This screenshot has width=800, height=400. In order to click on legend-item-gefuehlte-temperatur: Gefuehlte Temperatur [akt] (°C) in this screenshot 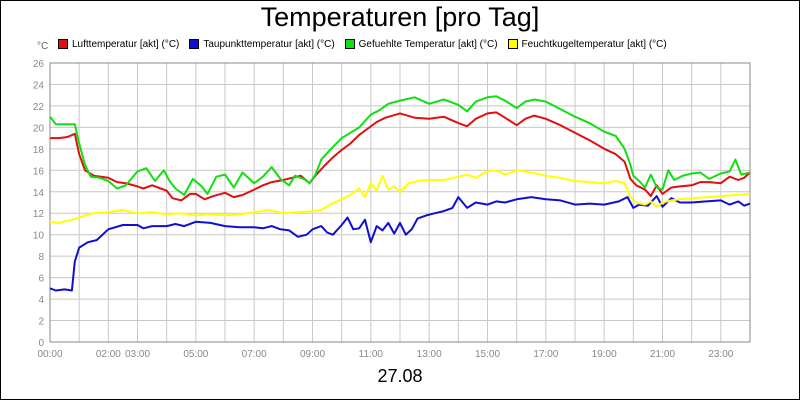, I will do `click(421, 44)`.